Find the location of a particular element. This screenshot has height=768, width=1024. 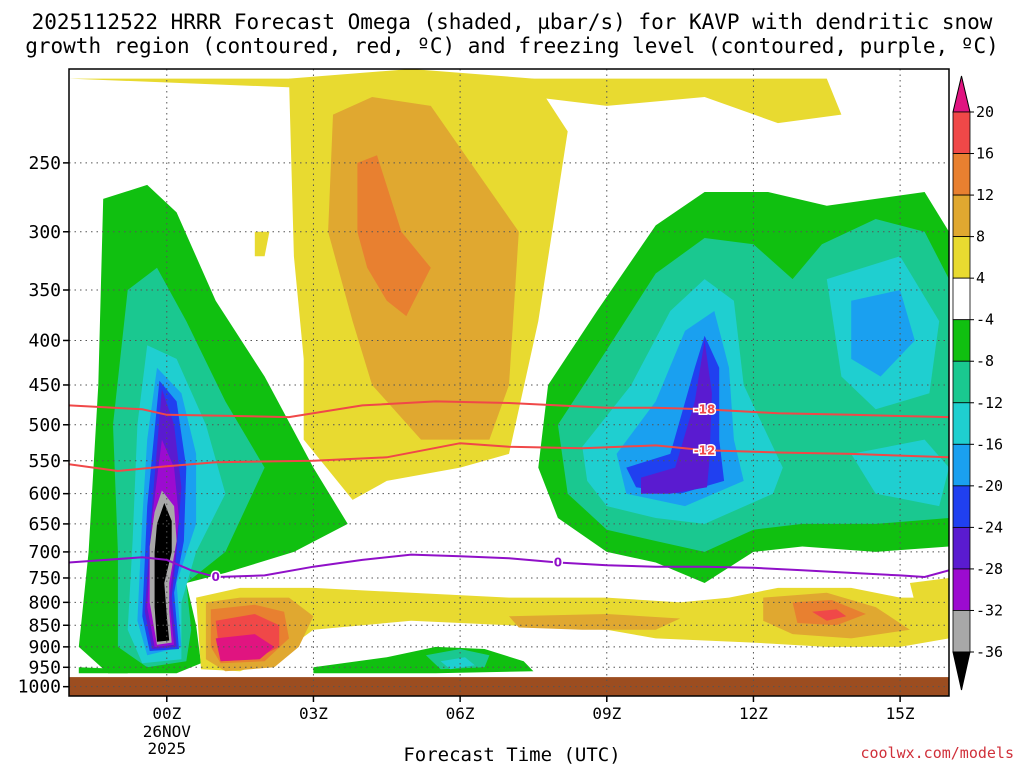

y-tick-label-500: 500 is located at coordinates (44, 425).